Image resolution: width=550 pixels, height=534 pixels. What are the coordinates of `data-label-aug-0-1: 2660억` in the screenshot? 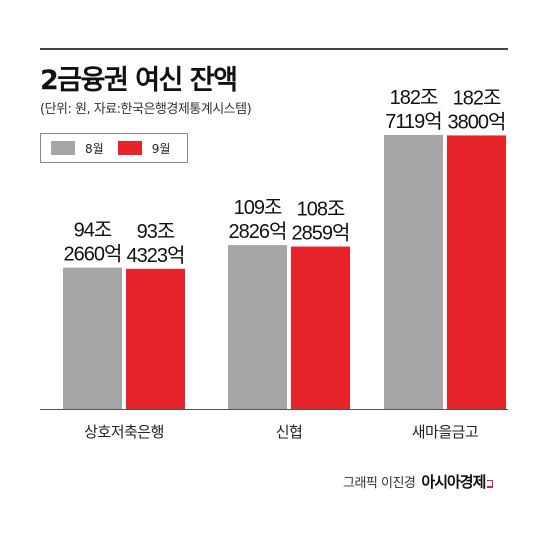 It's located at (93, 254).